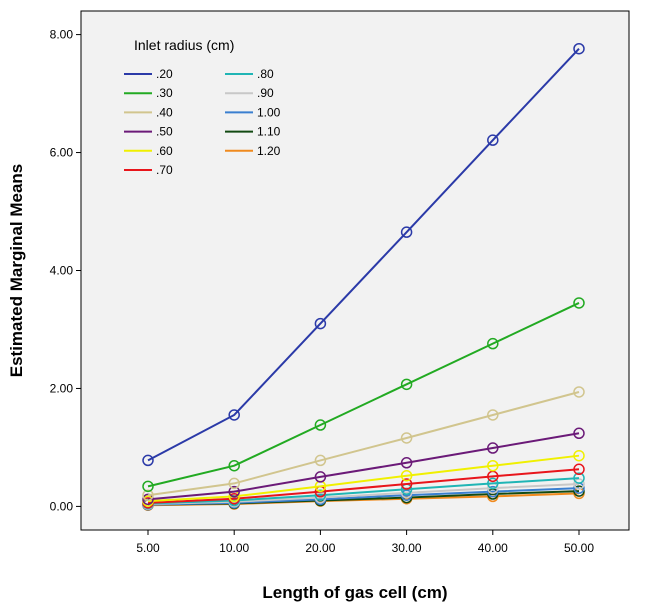 The image size is (646, 603). I want to click on legend-item: .70, so click(148, 170).